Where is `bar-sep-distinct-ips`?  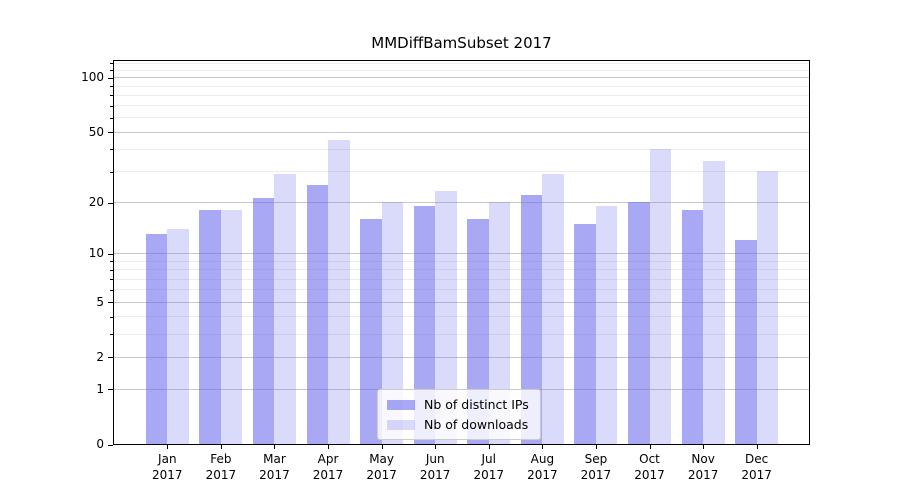 bar-sep-distinct-ips is located at coordinates (585, 333).